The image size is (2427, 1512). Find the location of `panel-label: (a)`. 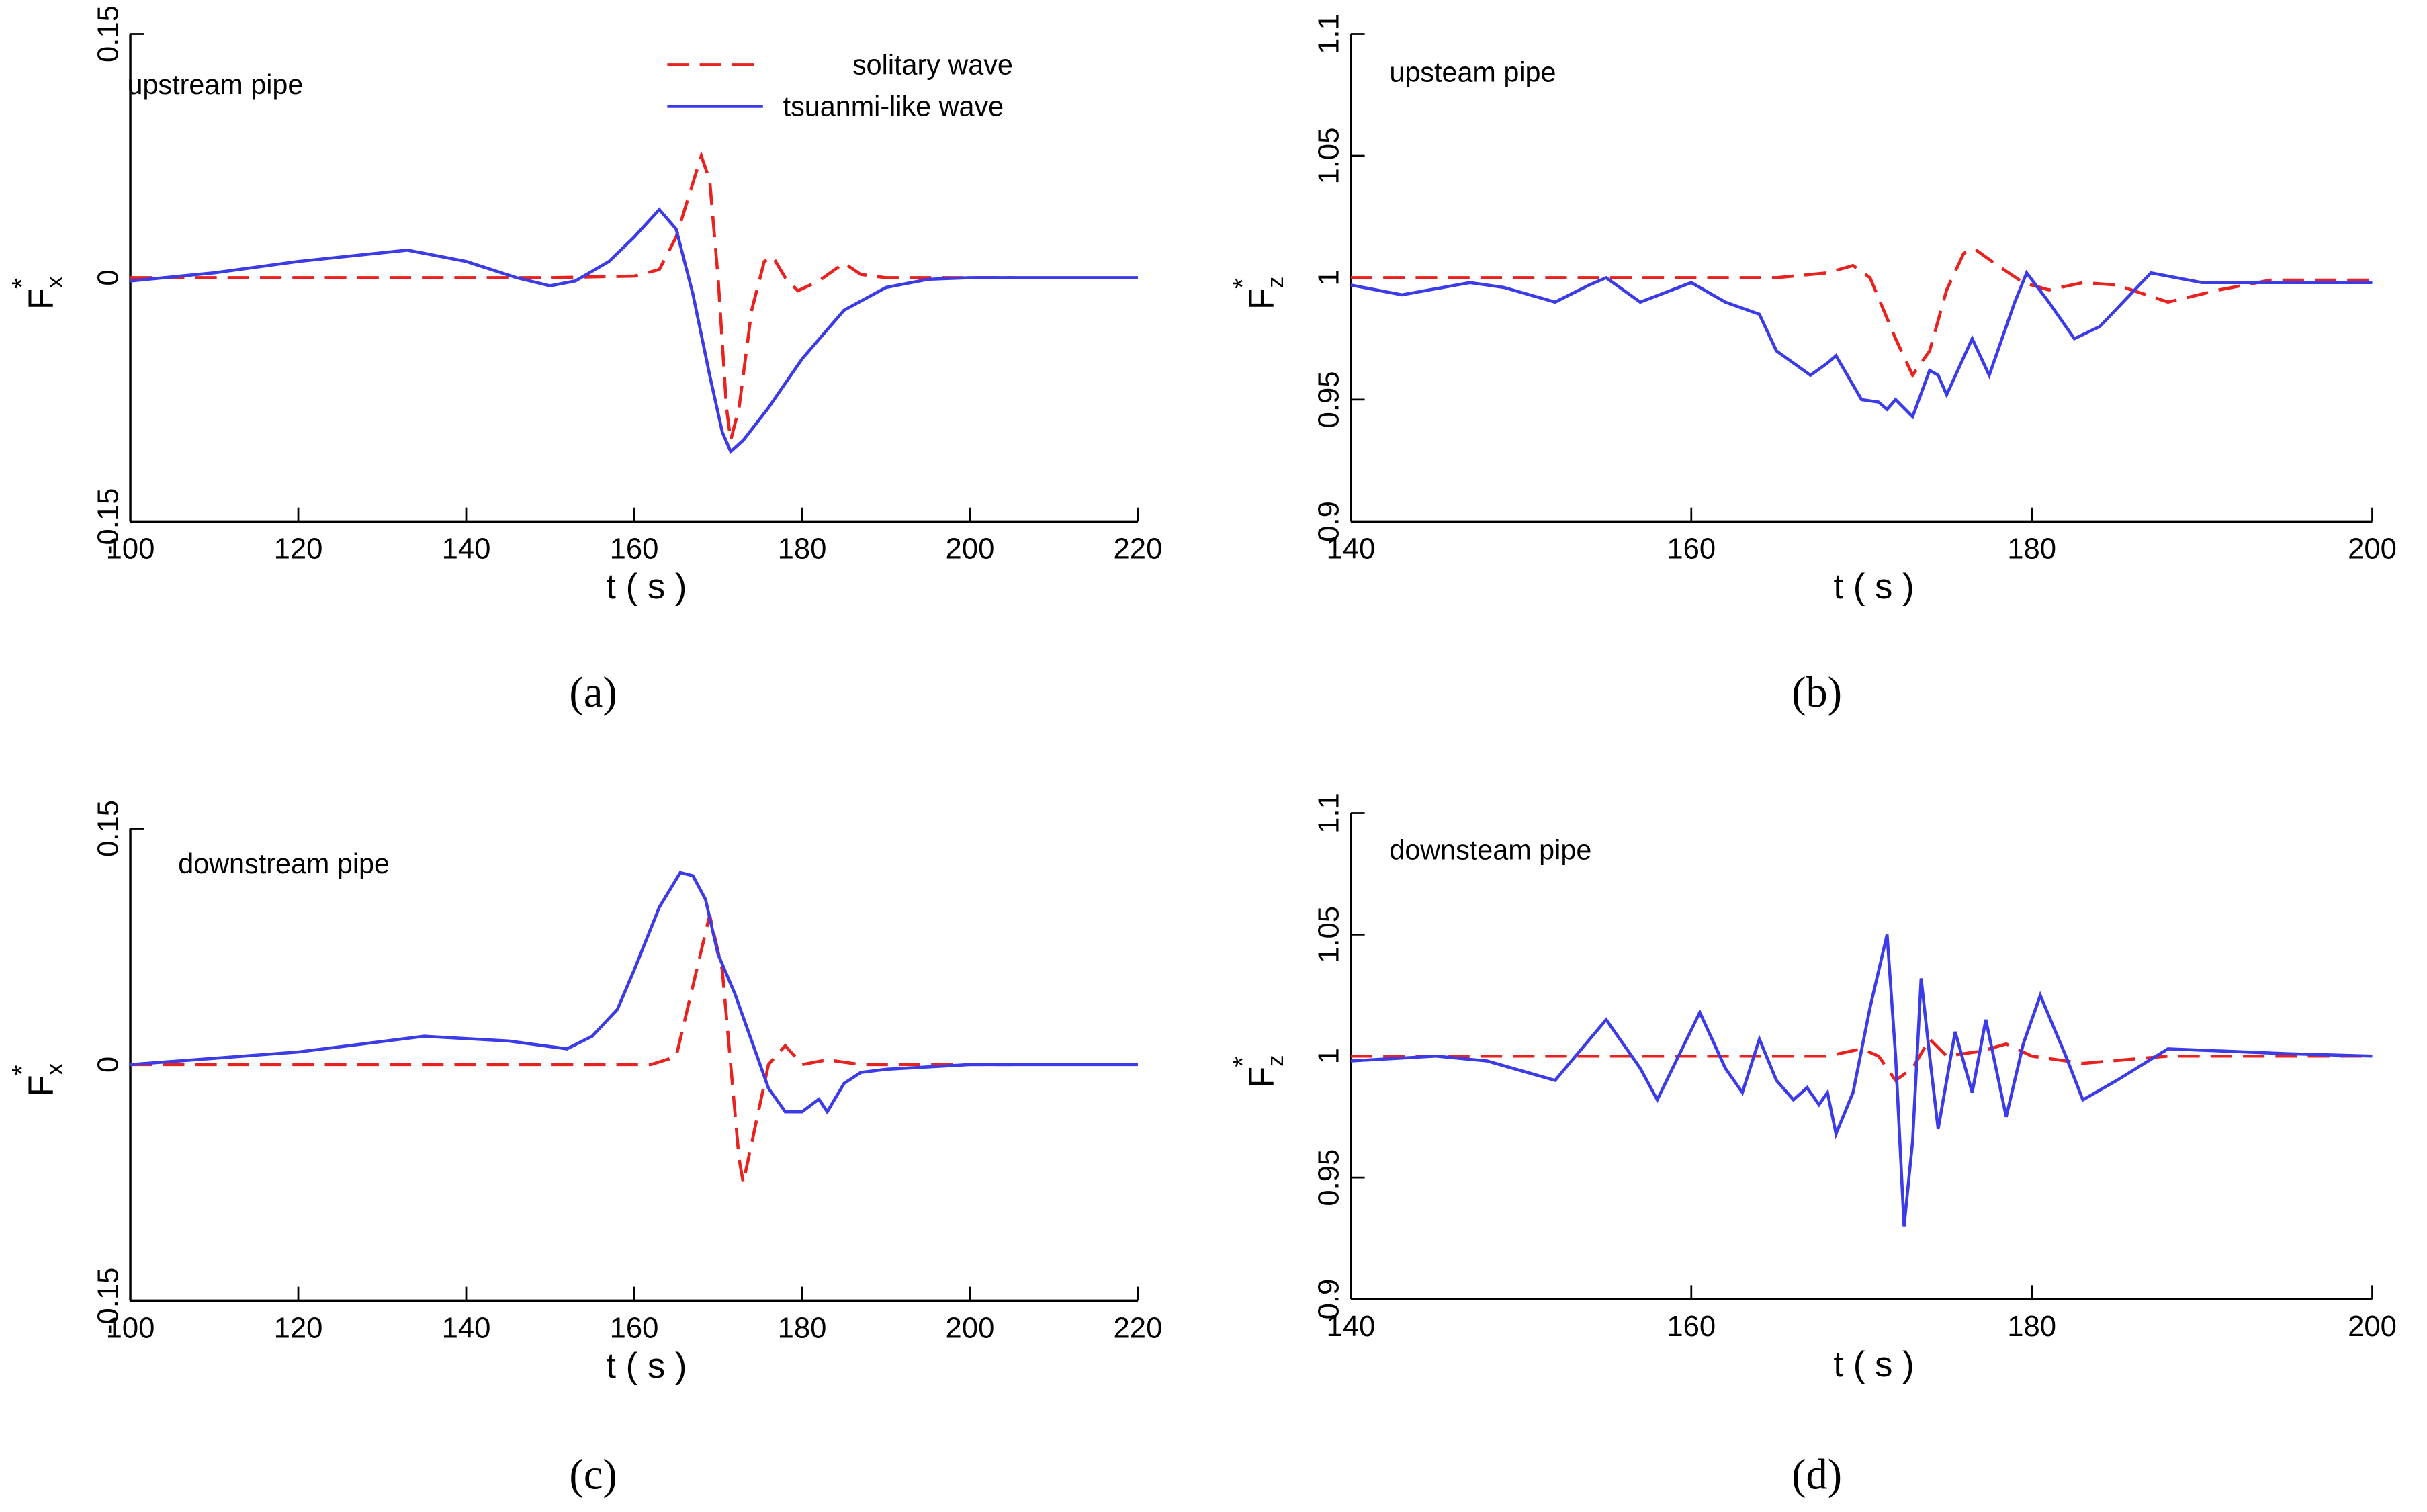

panel-label: (a) is located at coordinates (593, 692).